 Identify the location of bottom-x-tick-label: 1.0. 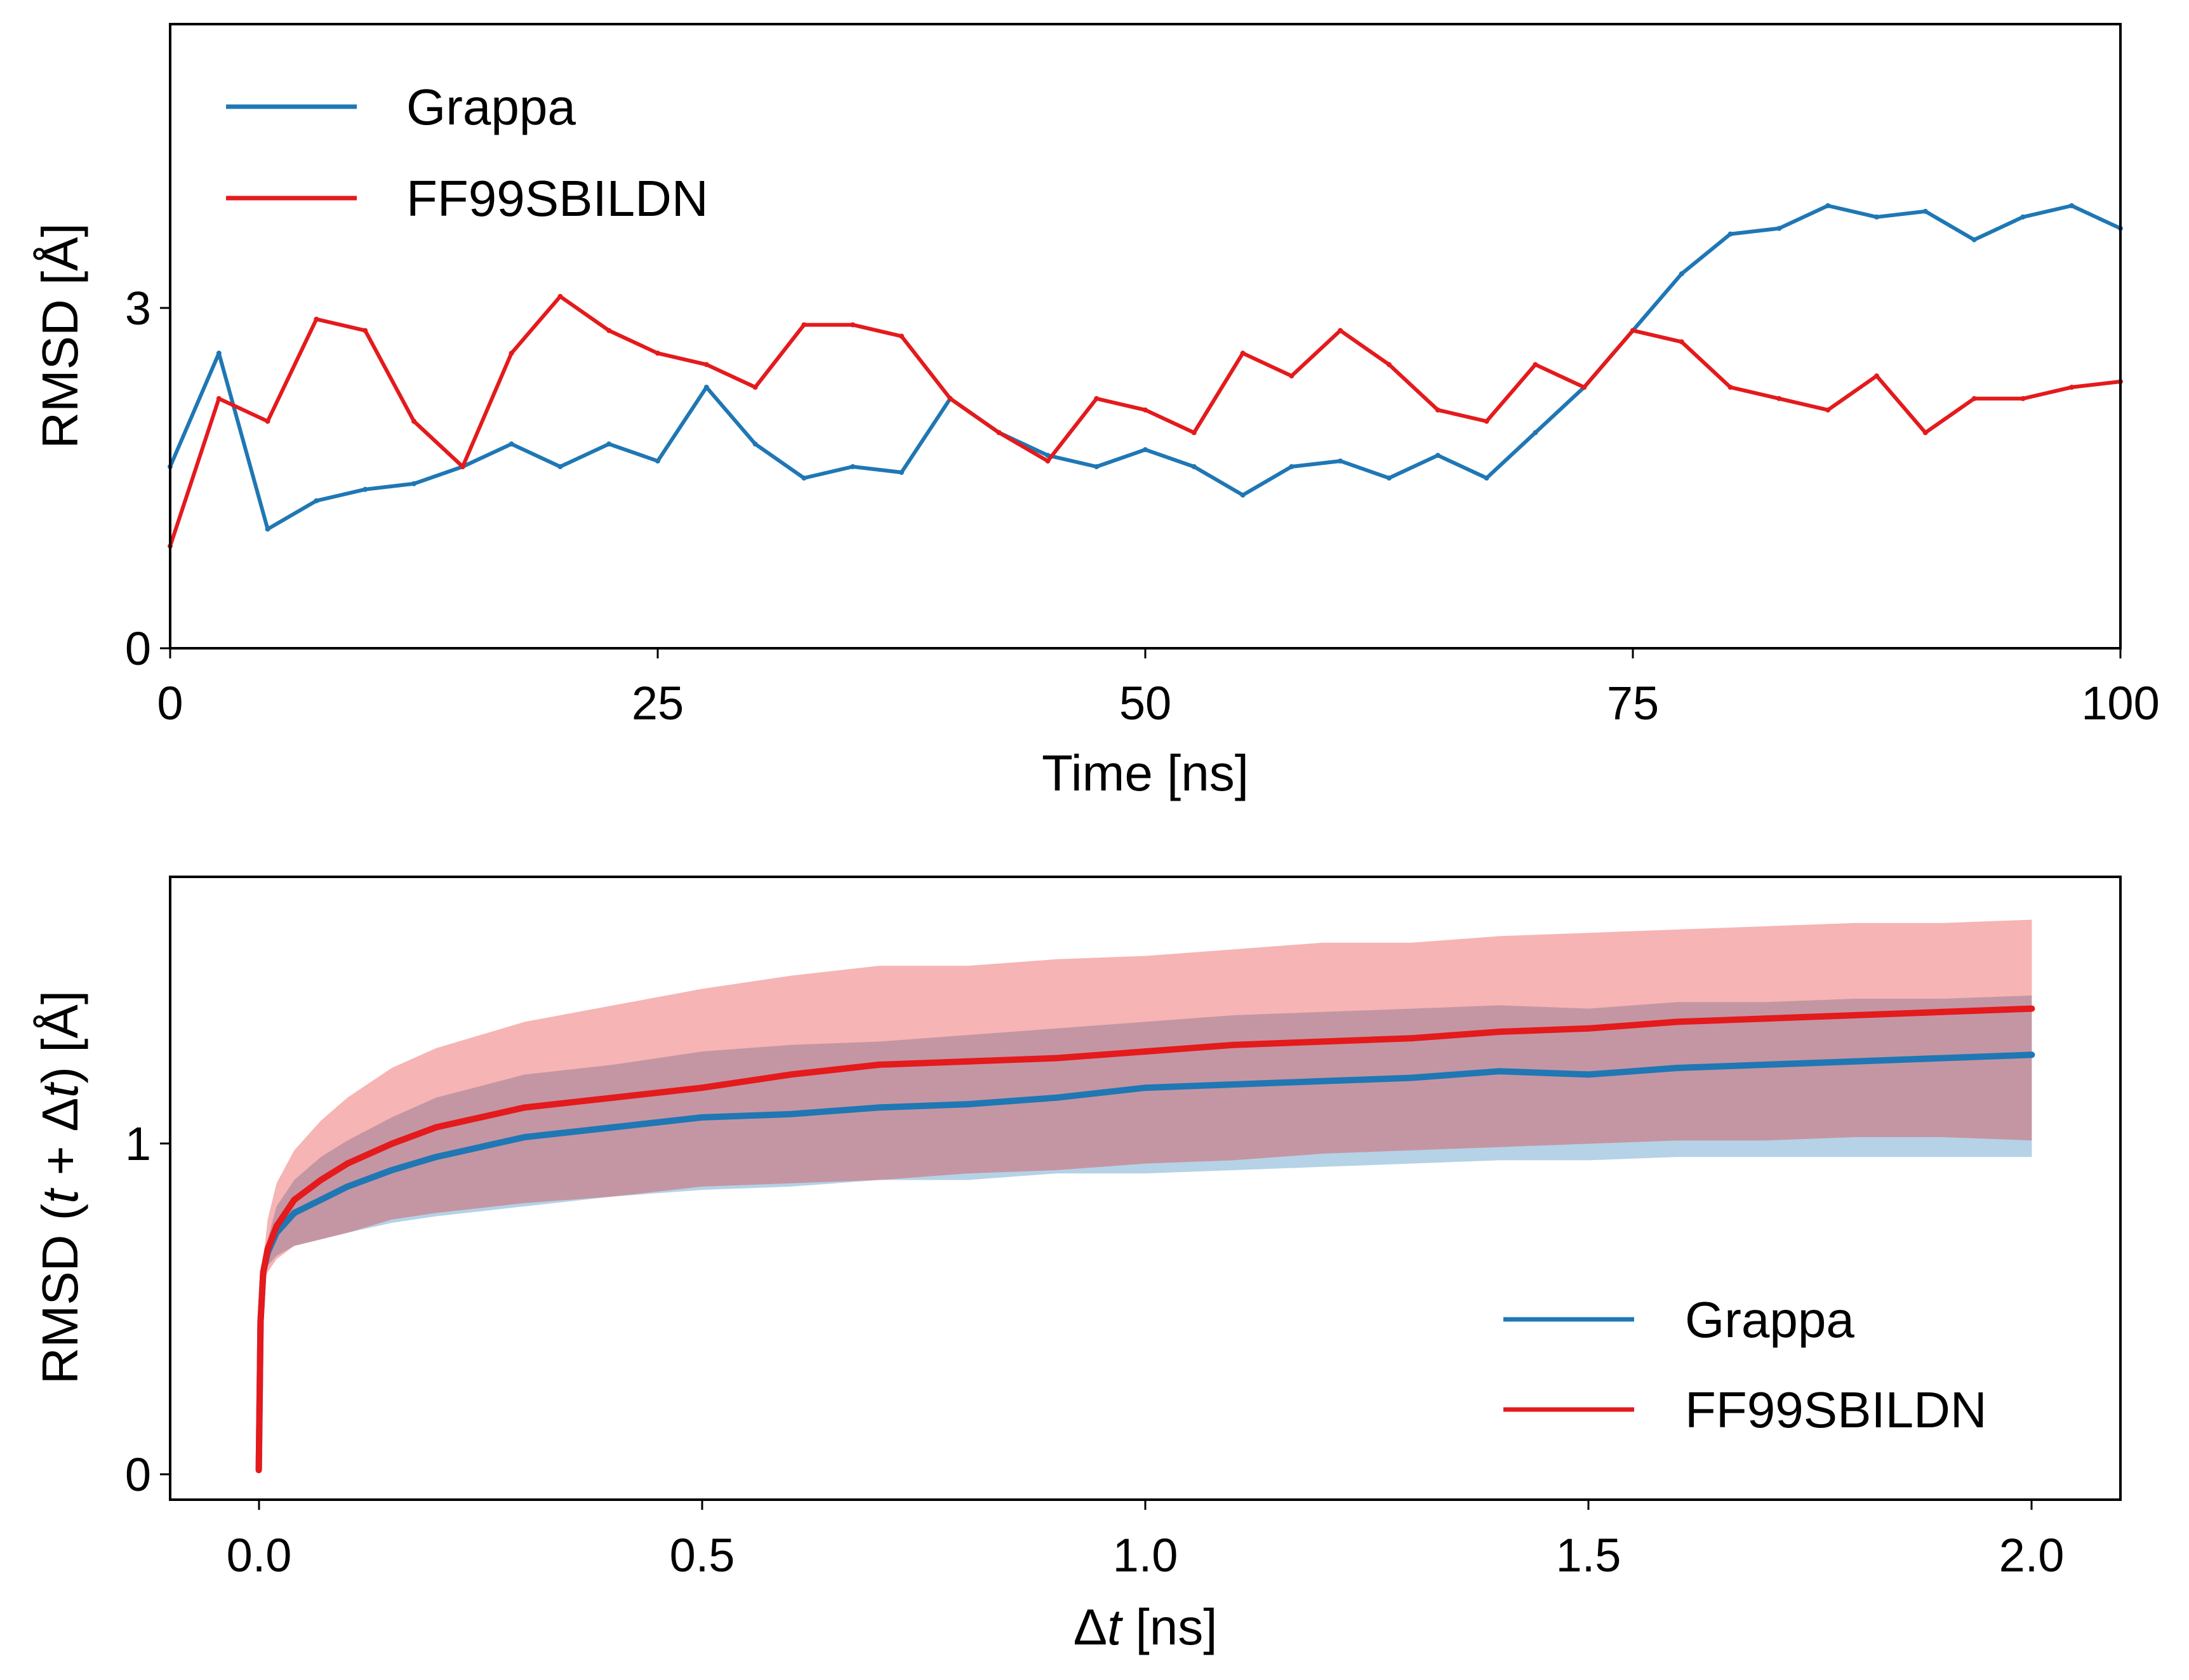
(1145, 1555).